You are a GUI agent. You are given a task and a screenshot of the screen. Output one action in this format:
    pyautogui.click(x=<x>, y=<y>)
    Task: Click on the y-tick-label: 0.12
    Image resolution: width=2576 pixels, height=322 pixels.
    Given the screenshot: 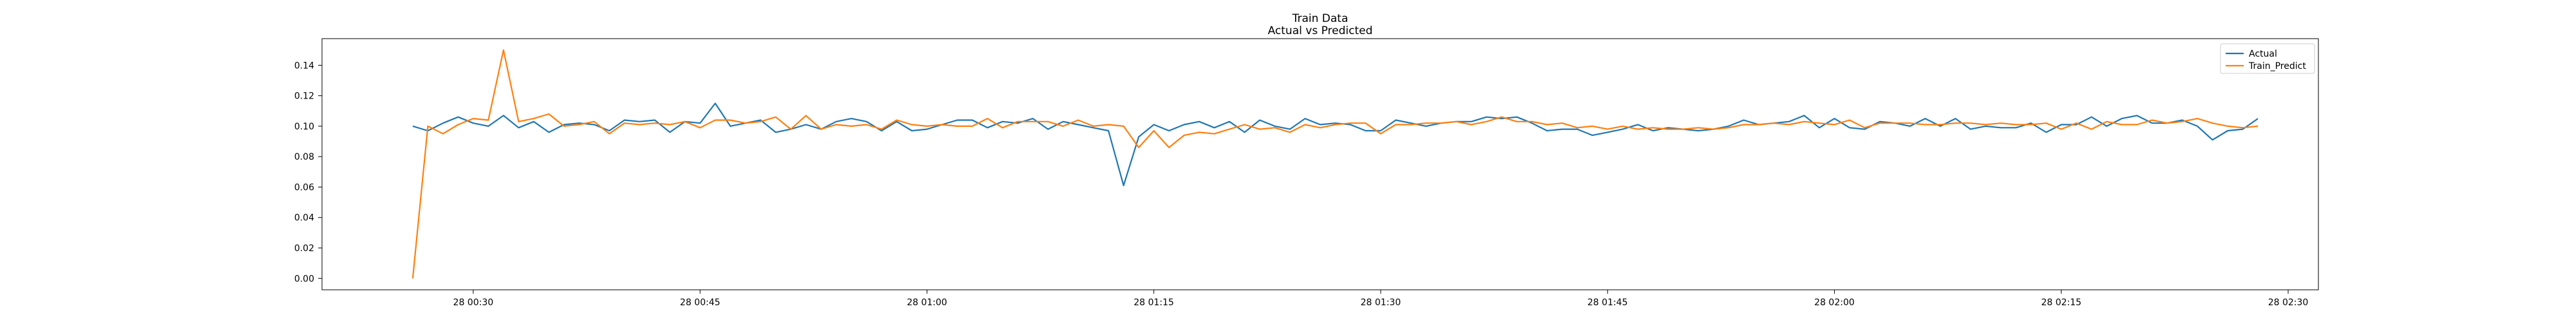 What is the action you would take?
    pyautogui.click(x=304, y=96)
    